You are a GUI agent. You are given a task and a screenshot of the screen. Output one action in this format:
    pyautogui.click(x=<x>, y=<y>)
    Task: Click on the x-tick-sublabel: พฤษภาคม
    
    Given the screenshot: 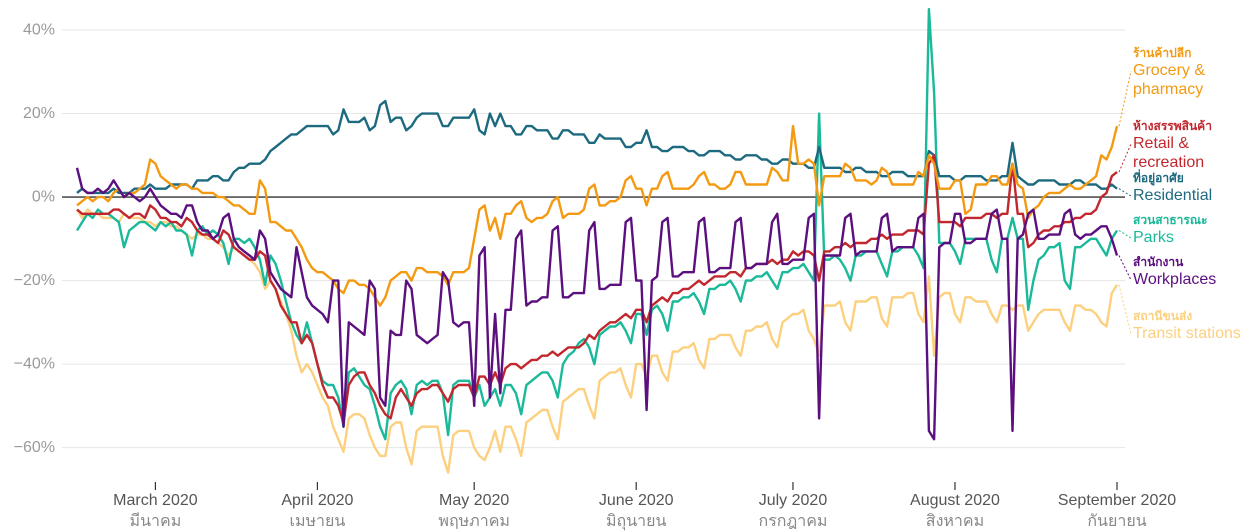 What is the action you would take?
    pyautogui.click(x=474, y=521)
    